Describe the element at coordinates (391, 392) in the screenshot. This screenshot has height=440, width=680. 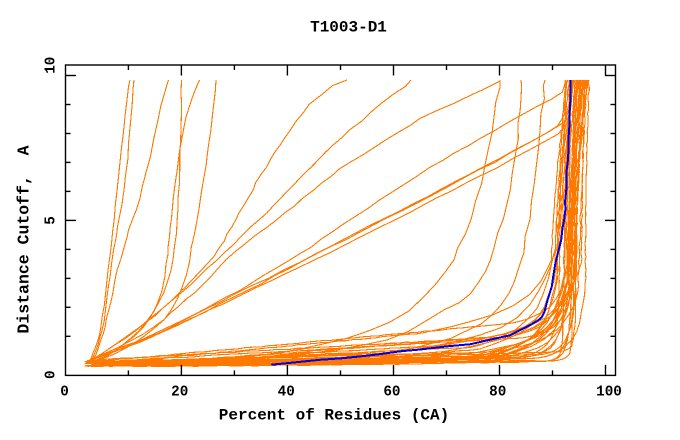
I see `svg-text: 60` at that location.